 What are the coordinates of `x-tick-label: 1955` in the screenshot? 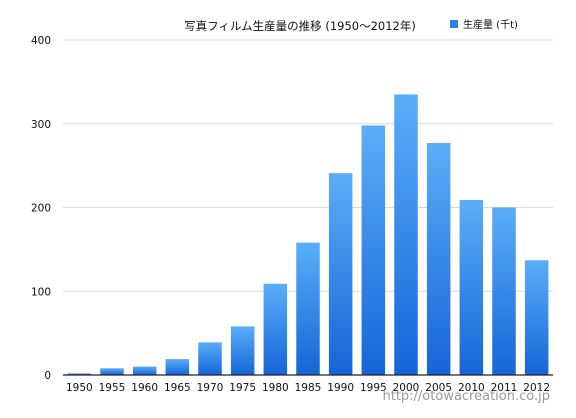 It's located at (112, 388).